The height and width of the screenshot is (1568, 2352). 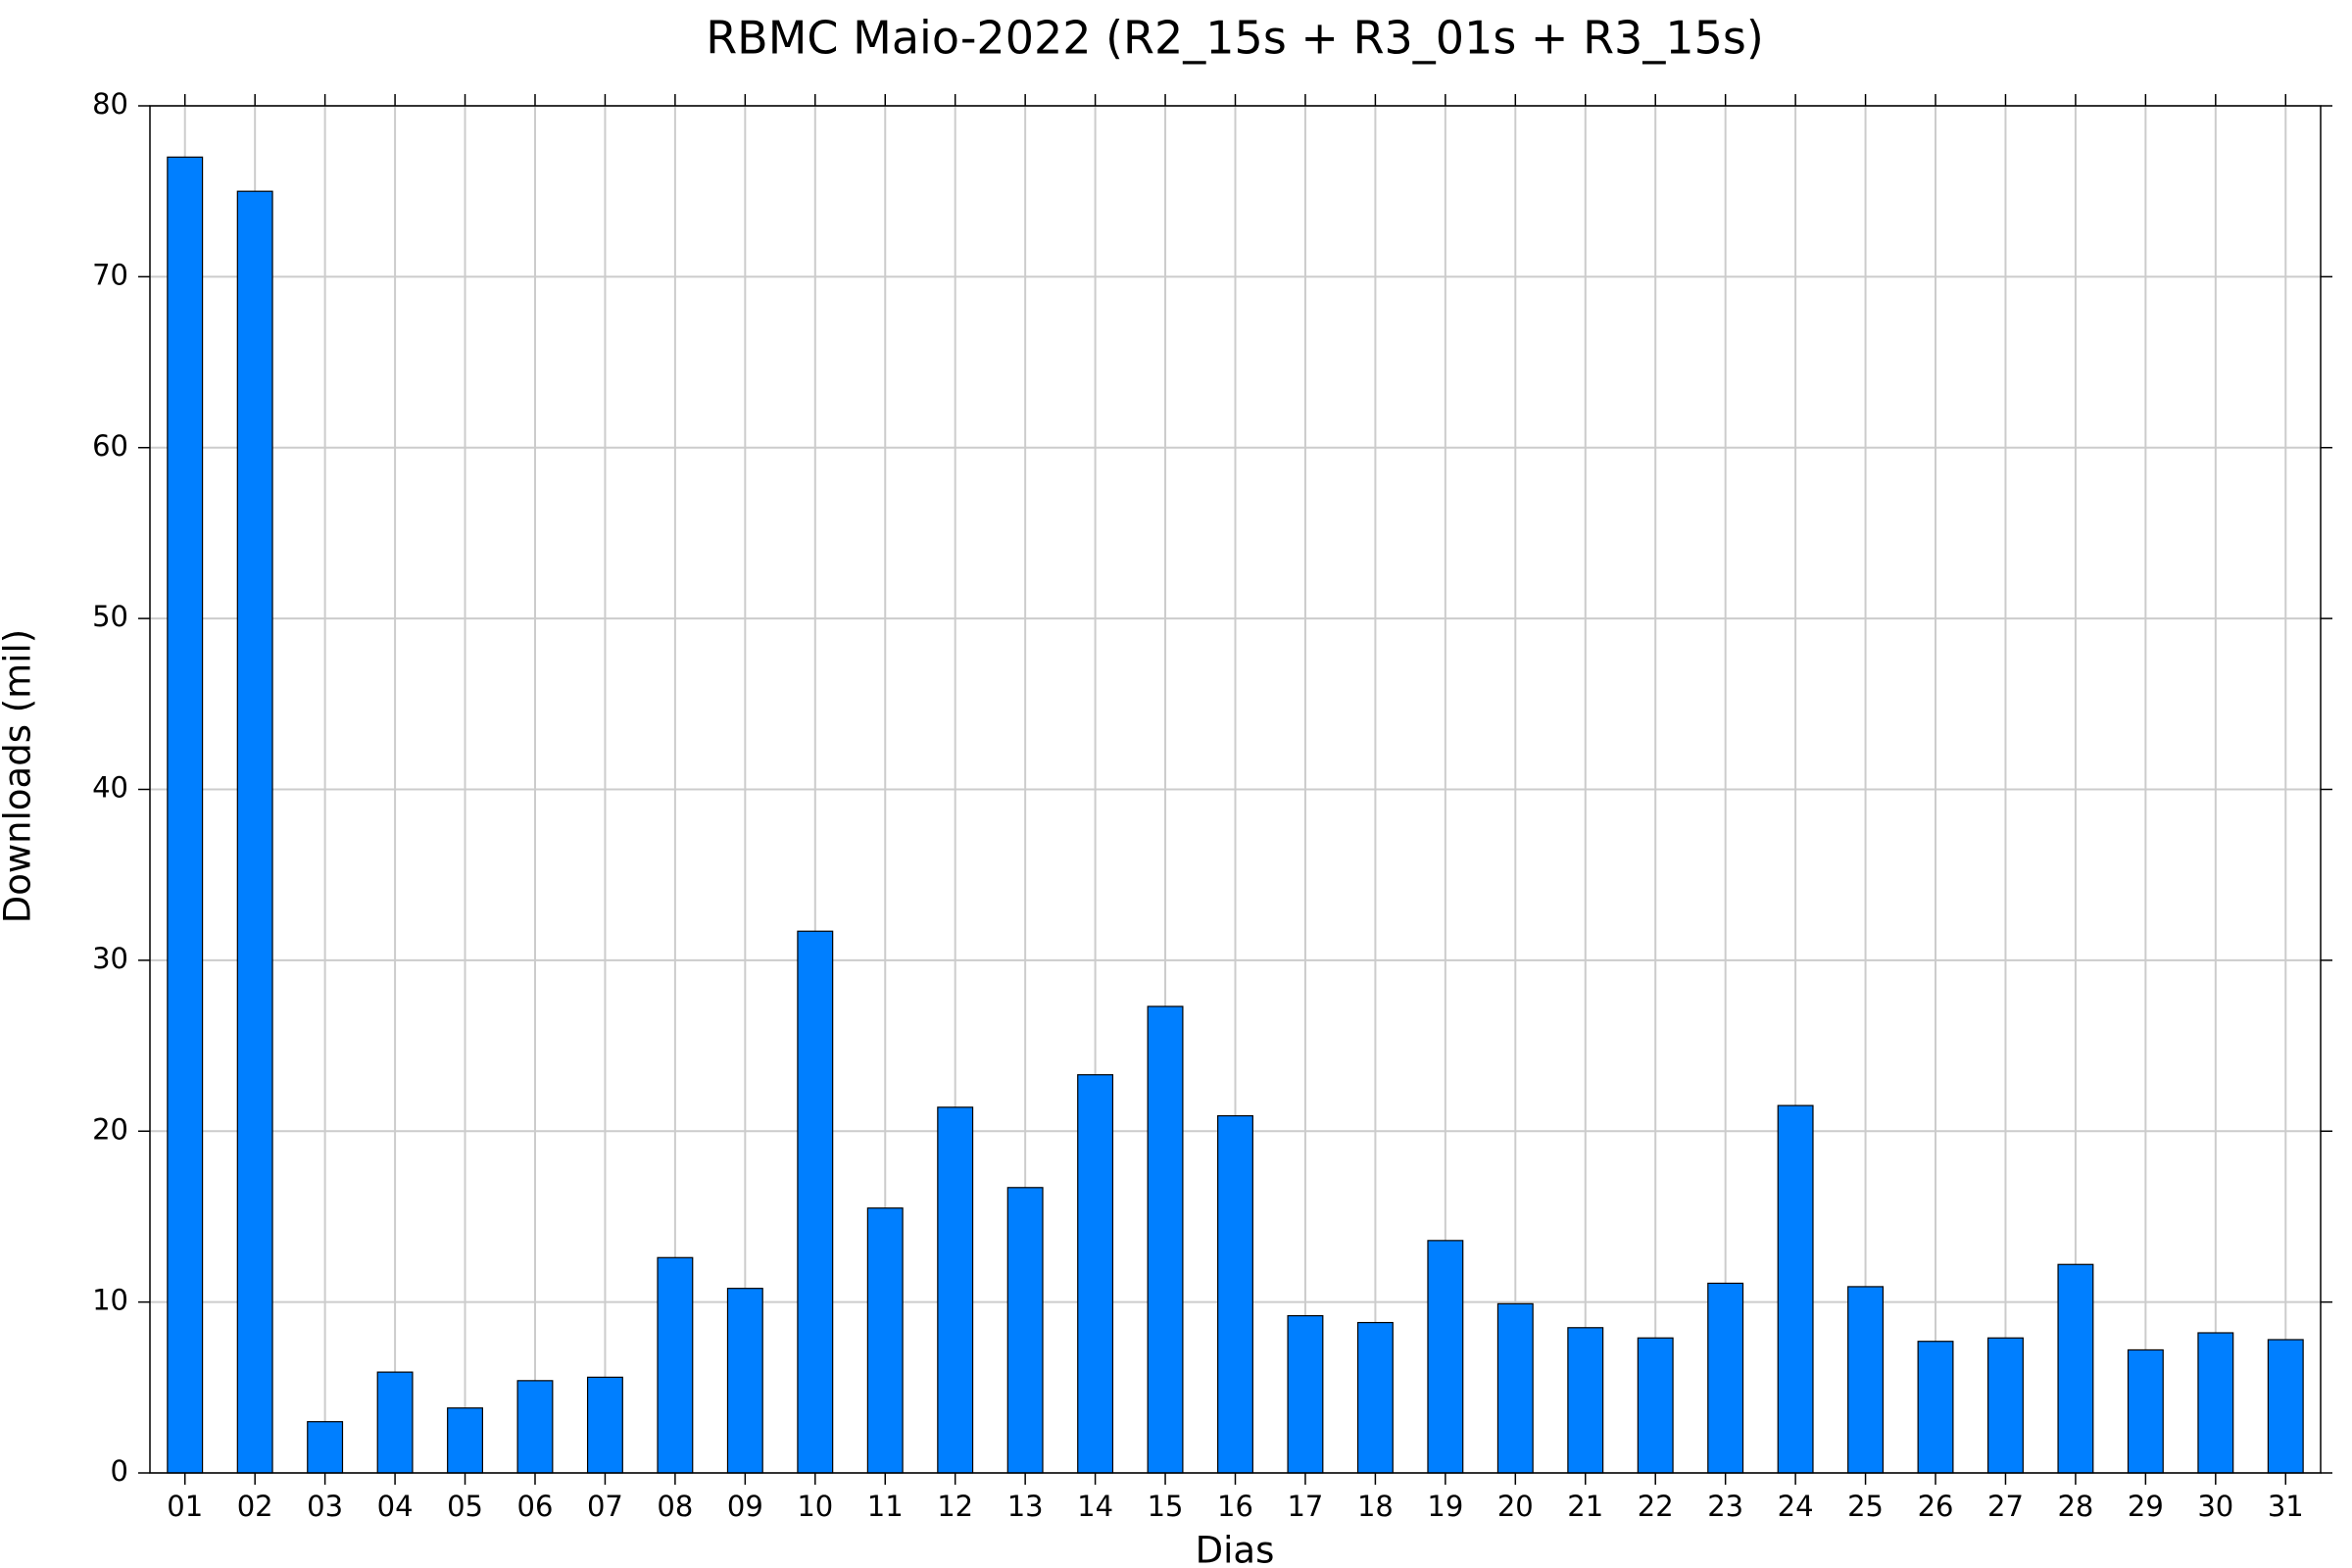 I want to click on x-tick-label: 19, so click(x=1445, y=1506).